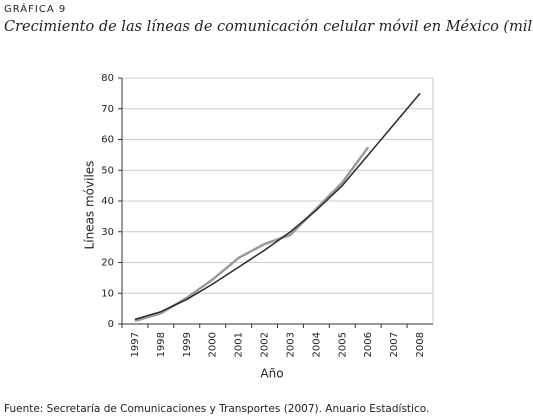 The width and height of the screenshot is (533, 419). I want to click on y-tick-label: 40, so click(107, 201).